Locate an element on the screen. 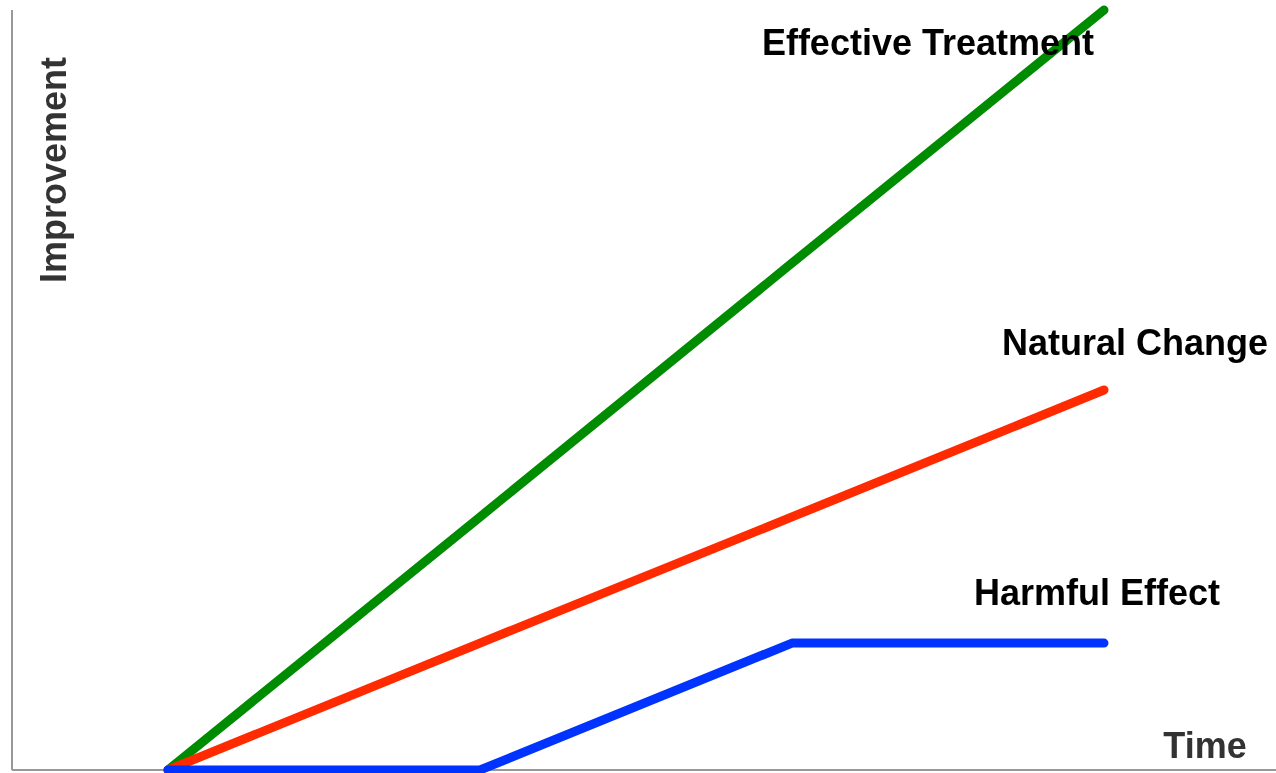  y-axis-title: Improvement is located at coordinates (53, 170).